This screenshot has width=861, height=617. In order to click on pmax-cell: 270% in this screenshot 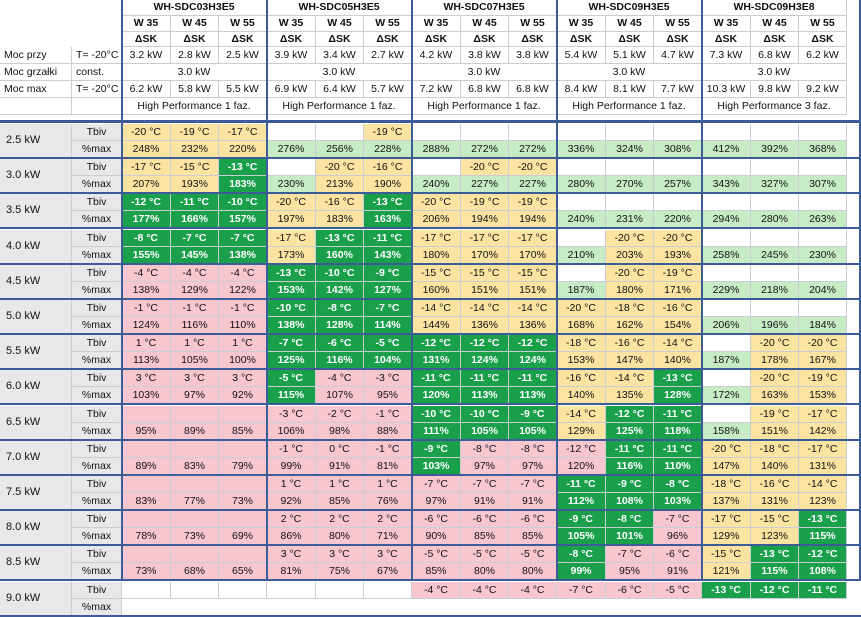, I will do `click(630, 184)`.